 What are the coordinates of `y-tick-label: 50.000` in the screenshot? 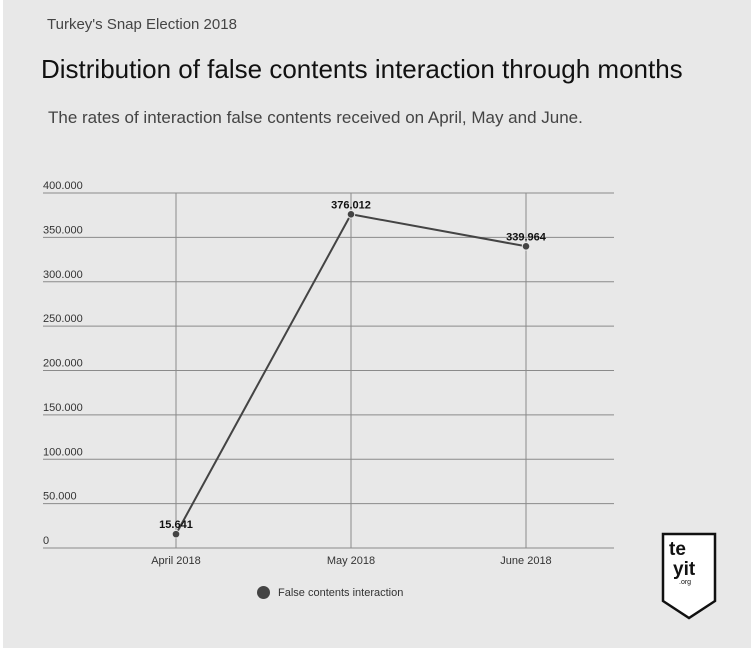 It's located at (60, 497).